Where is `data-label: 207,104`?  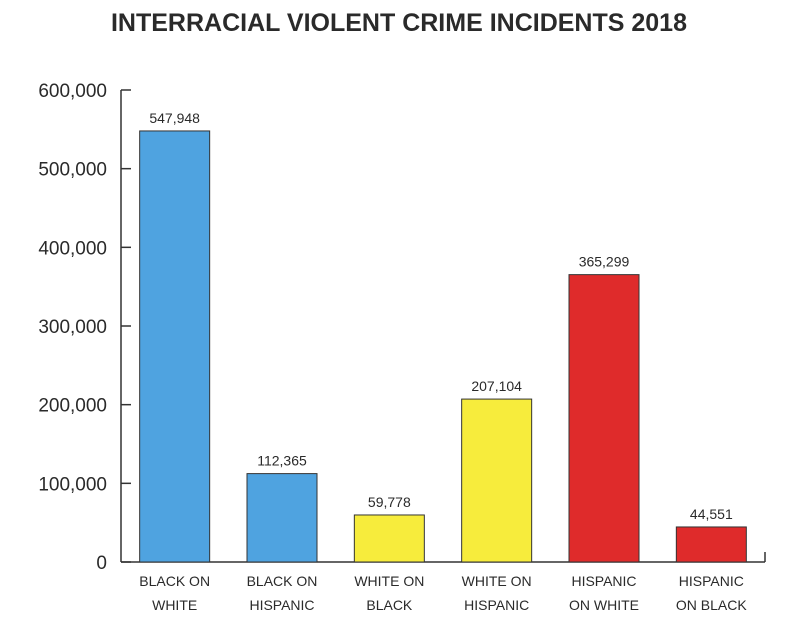 data-label: 207,104 is located at coordinates (496, 386).